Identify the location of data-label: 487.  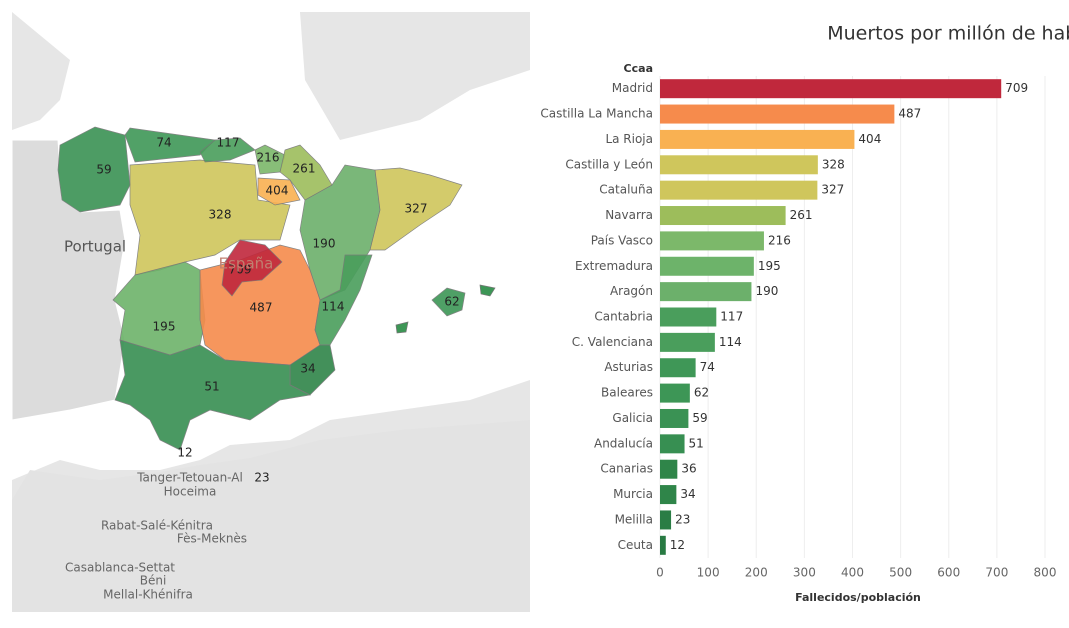
(909, 114).